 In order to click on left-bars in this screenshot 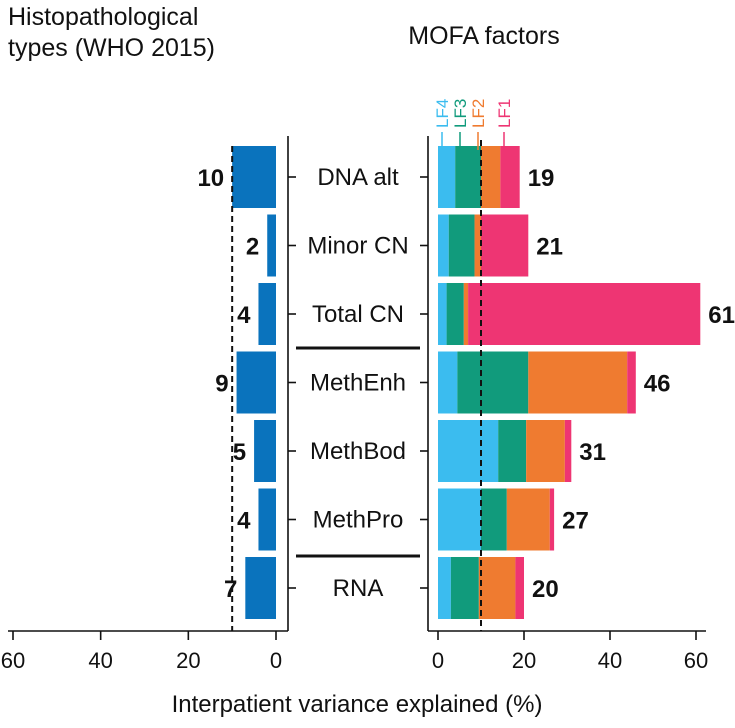, I will do `click(254, 382)`.